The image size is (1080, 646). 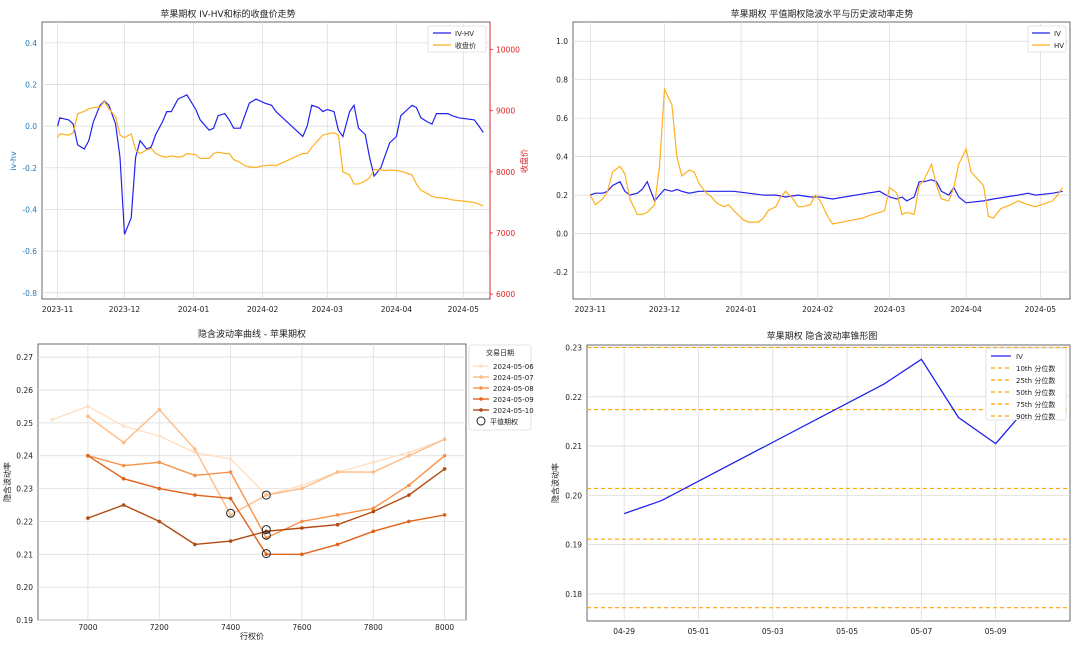 I want to click on chart1-x-tick-label: 2023-11, so click(x=58, y=309).